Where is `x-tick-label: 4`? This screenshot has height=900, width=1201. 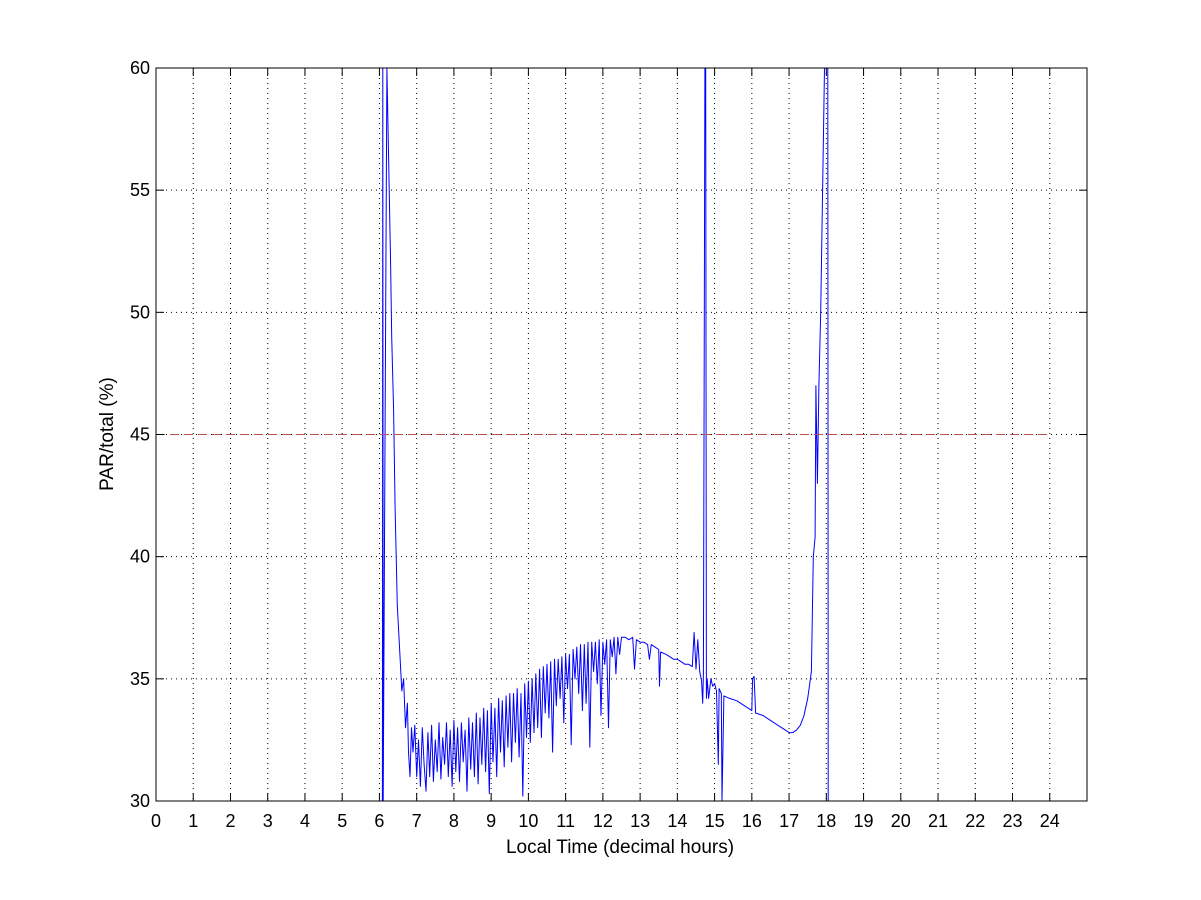
x-tick-label: 4 is located at coordinates (305, 821).